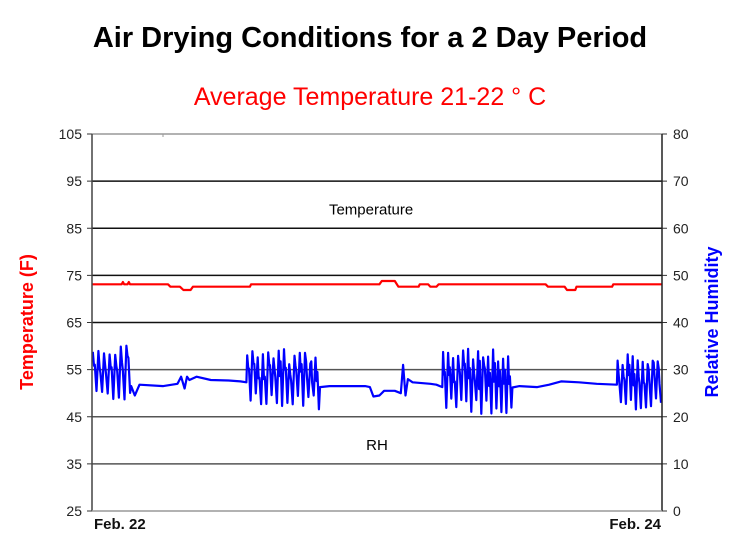 This screenshot has width=740, height=554. What do you see at coordinates (27, 322) in the screenshot?
I see `y-left-axis-label: Temperature (F)` at bounding box center [27, 322].